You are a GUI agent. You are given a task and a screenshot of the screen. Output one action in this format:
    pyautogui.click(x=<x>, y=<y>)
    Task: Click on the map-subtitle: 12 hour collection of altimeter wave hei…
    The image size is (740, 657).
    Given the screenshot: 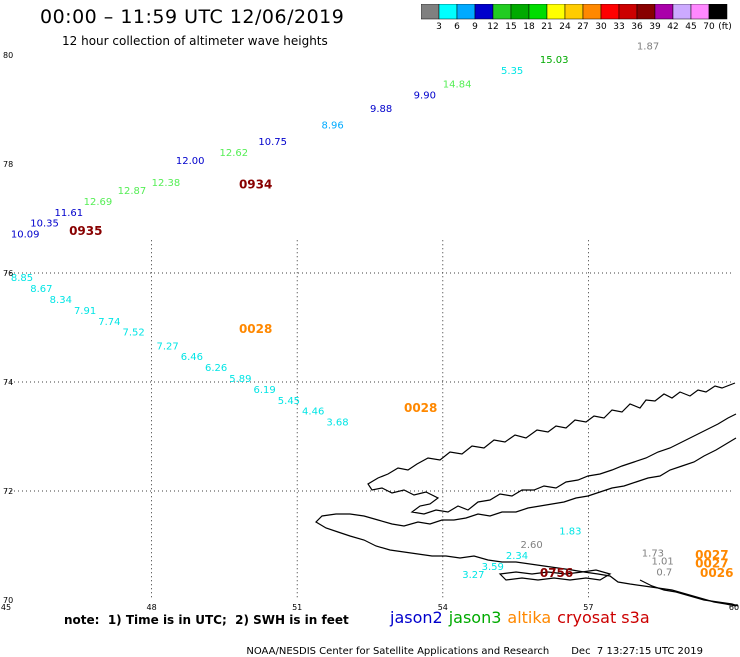 What is the action you would take?
    pyautogui.click(x=195, y=41)
    